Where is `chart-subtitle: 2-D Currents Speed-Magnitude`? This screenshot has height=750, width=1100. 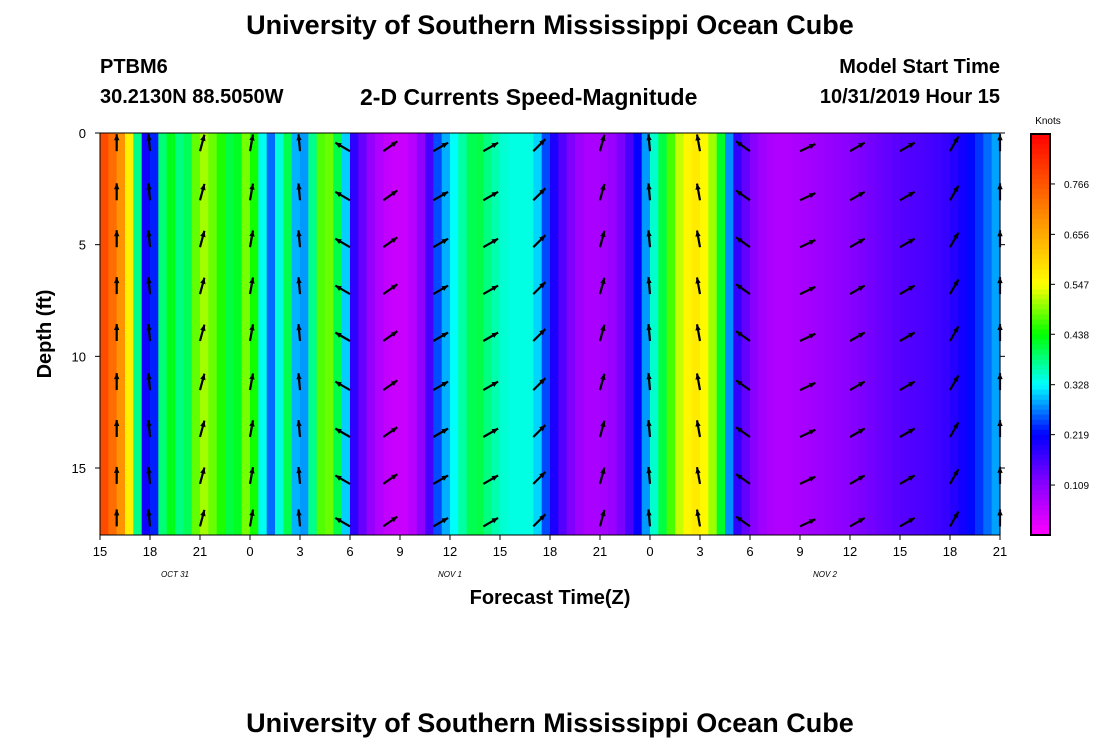
chart-subtitle: 2-D Currents Speed-Magnitude is located at coordinates (529, 97).